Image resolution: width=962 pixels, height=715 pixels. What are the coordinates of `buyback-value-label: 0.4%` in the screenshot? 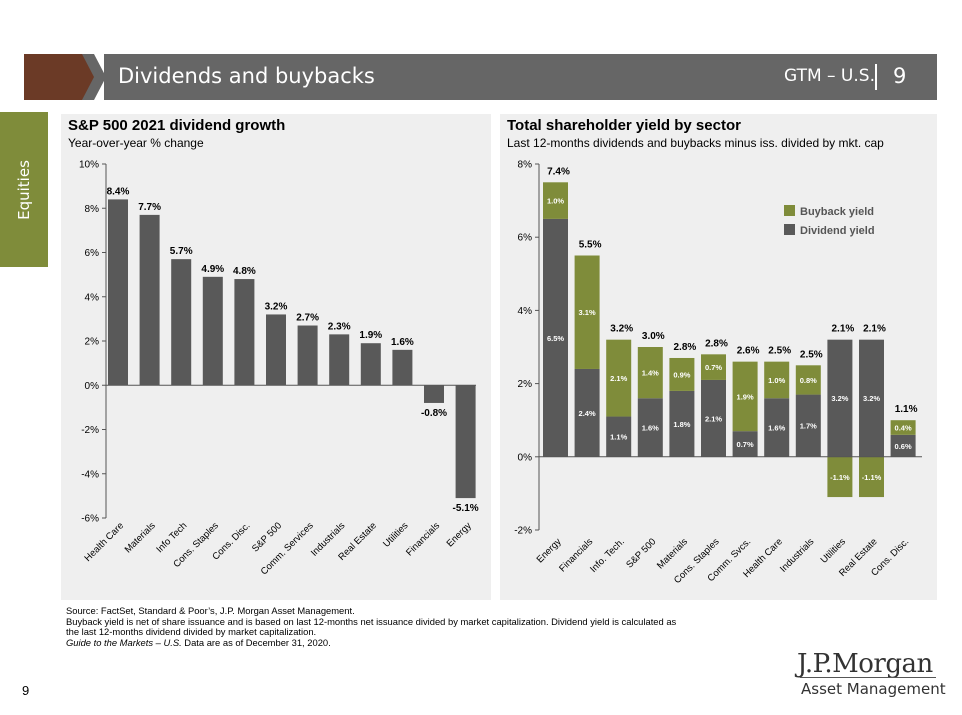 It's located at (903, 428).